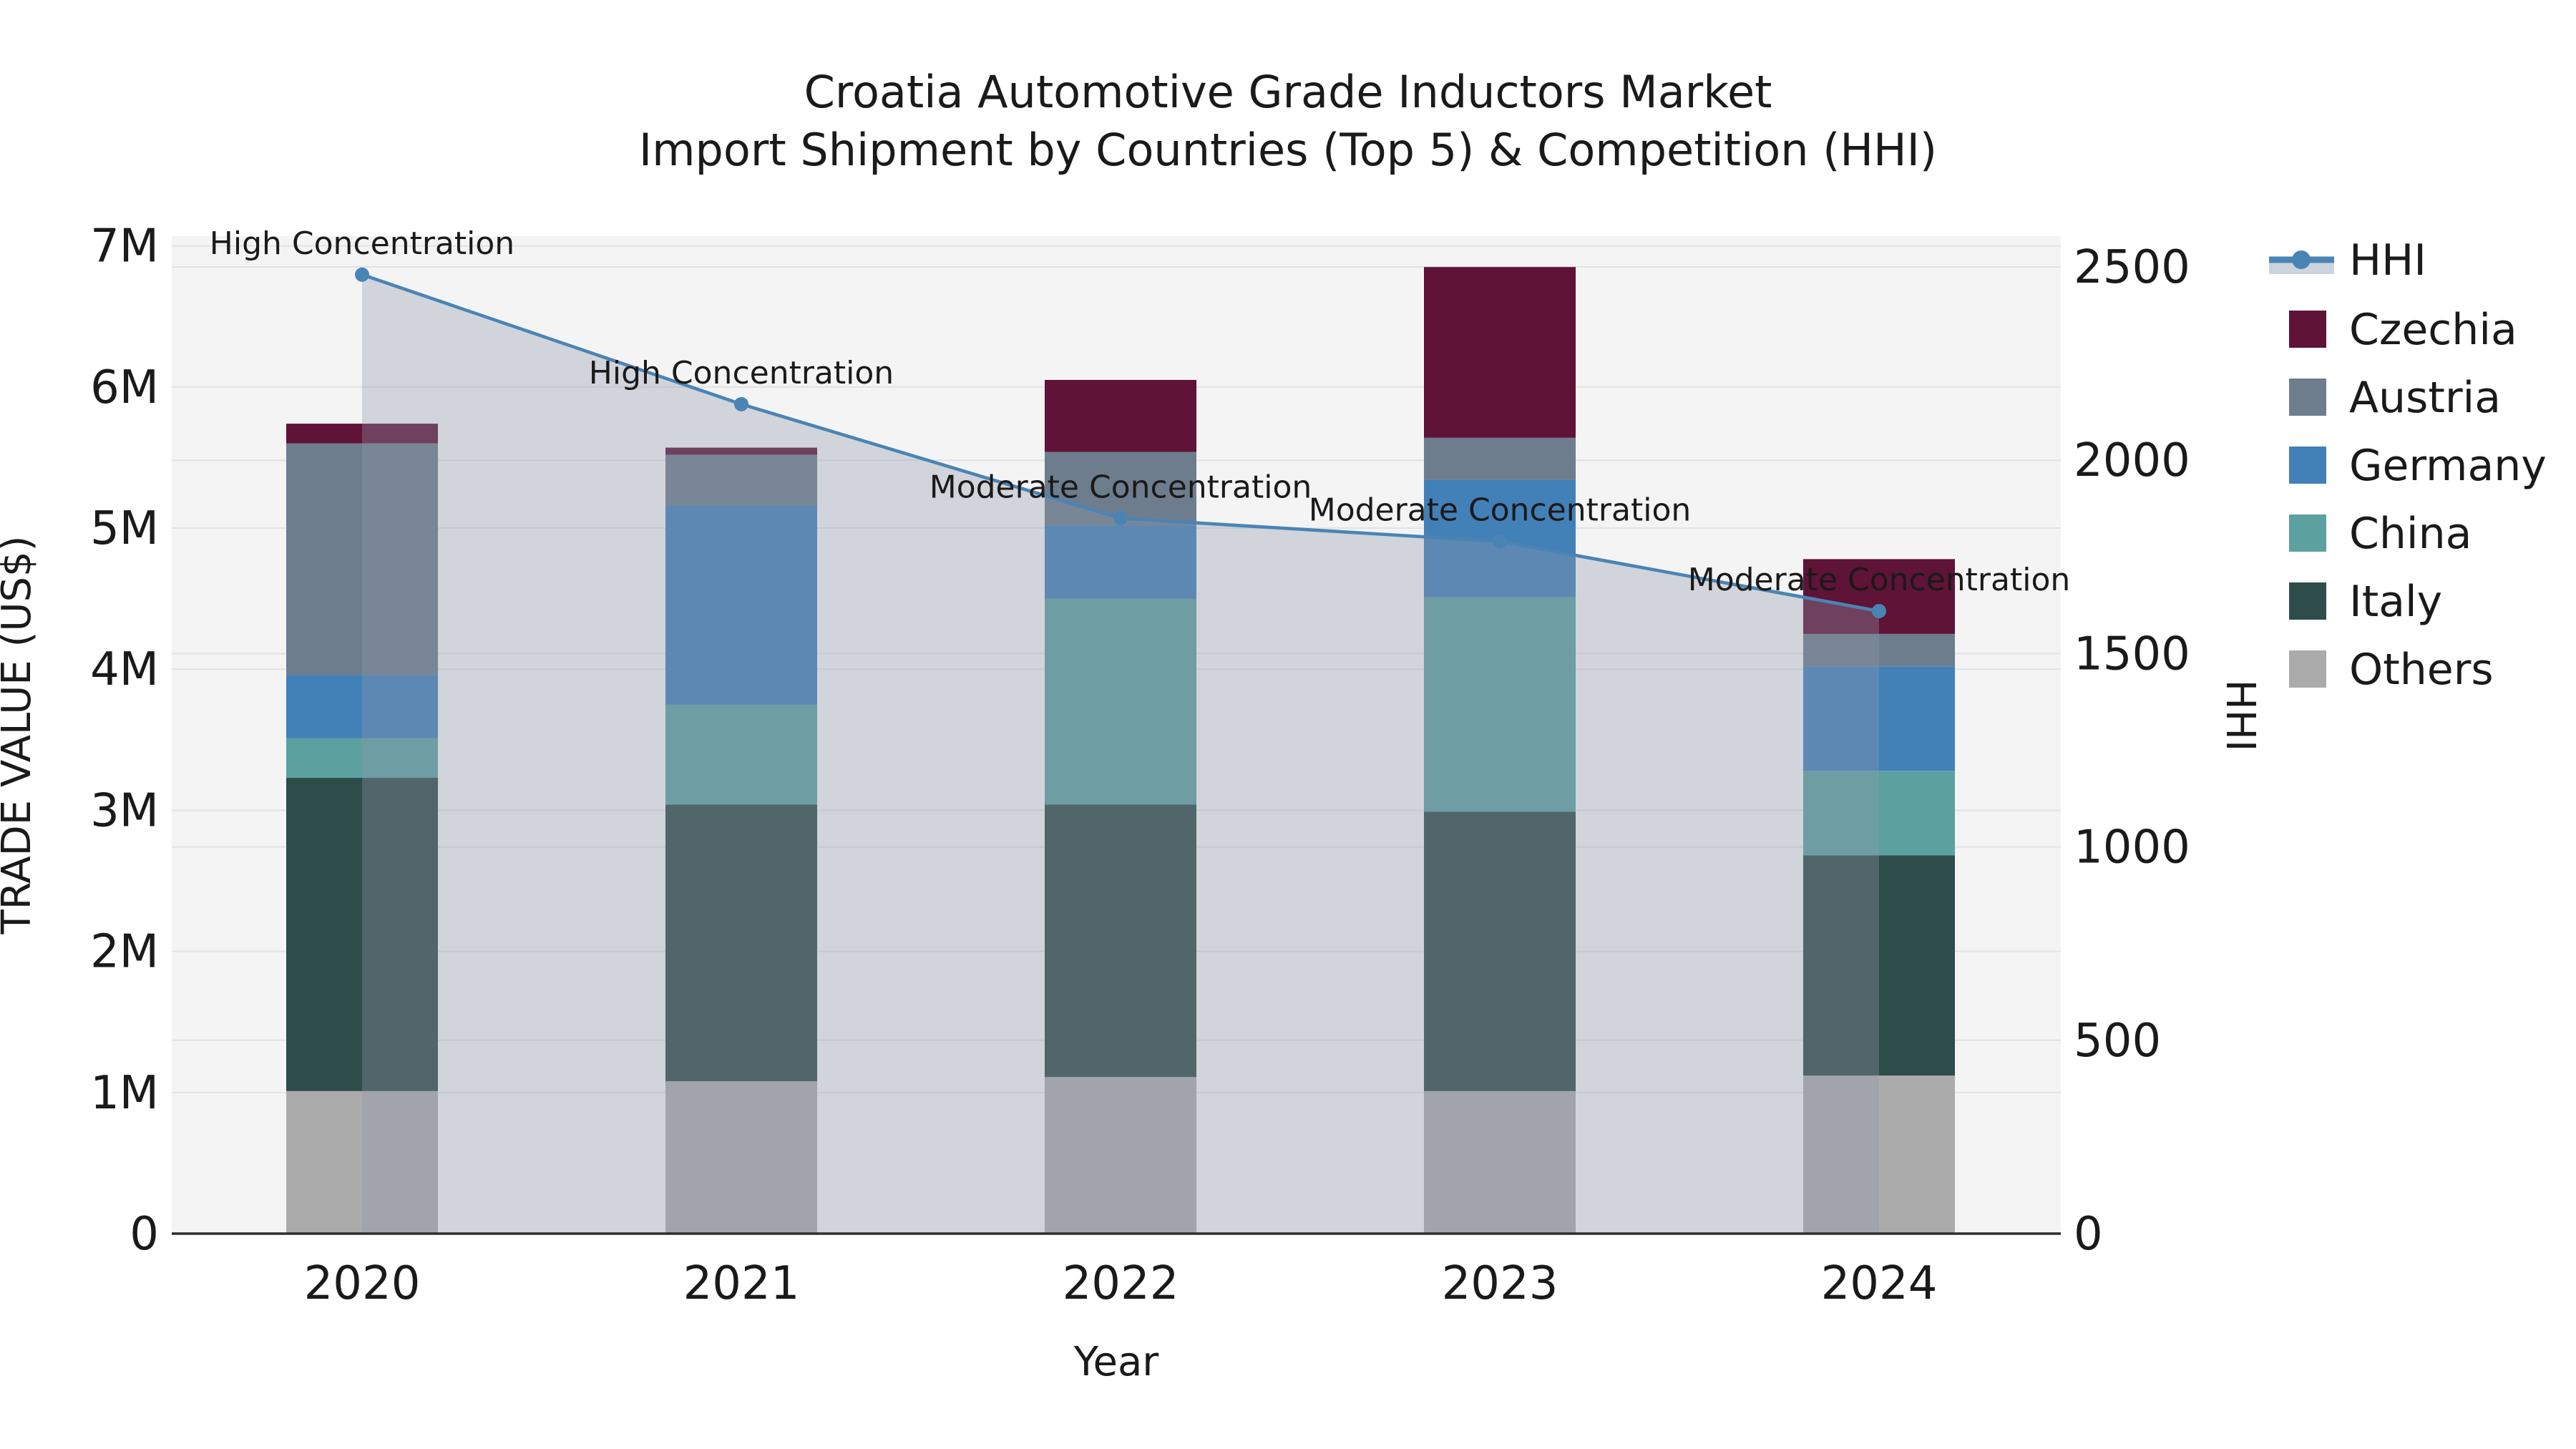 The image size is (2576, 1449). I want to click on bar-segment-2023-austria, so click(1500, 458).